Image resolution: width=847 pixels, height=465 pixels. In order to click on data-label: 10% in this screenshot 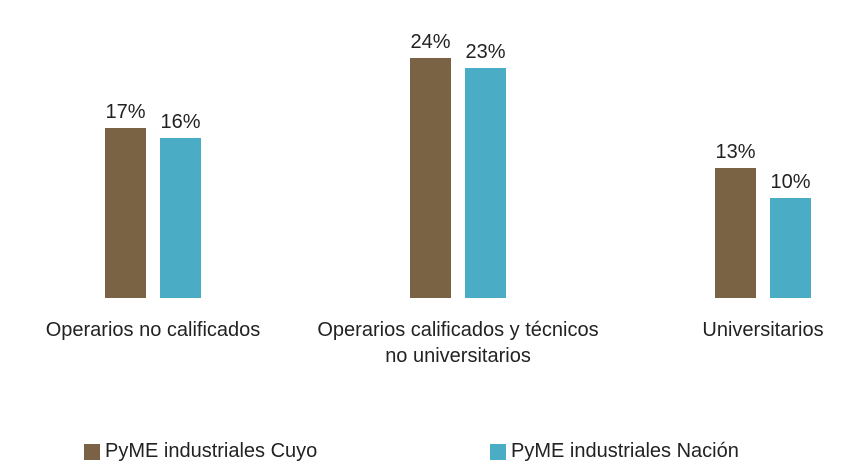, I will do `click(790, 182)`.